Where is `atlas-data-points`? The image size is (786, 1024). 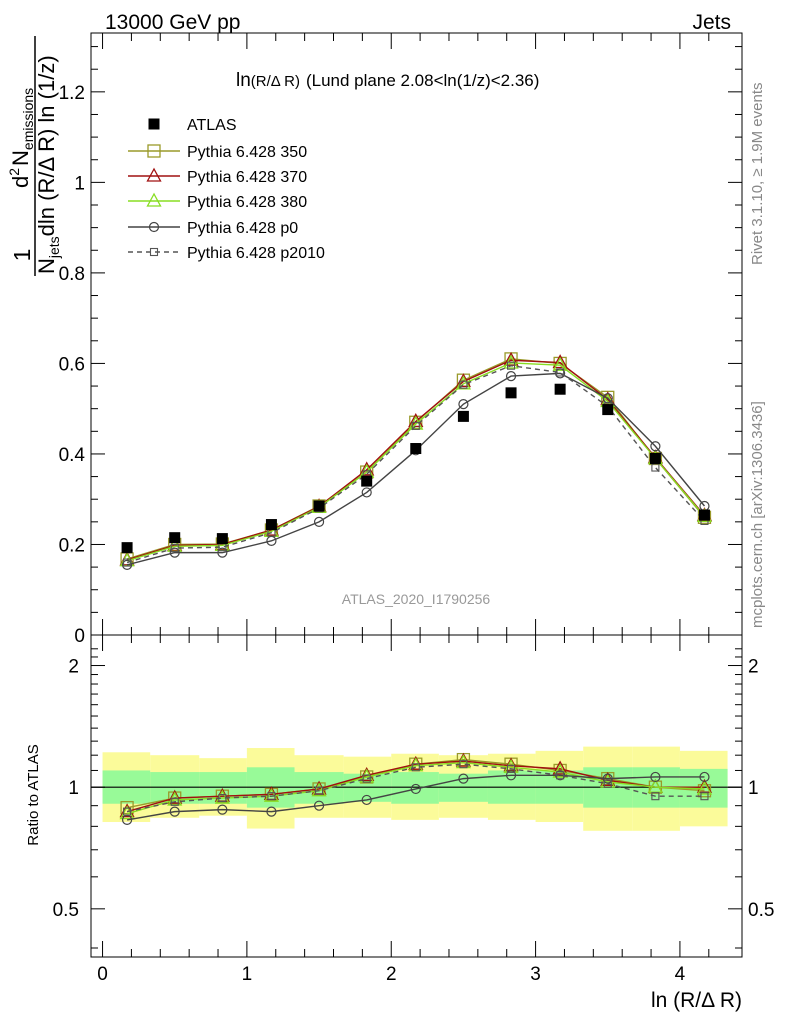 atlas-data-points is located at coordinates (415, 468).